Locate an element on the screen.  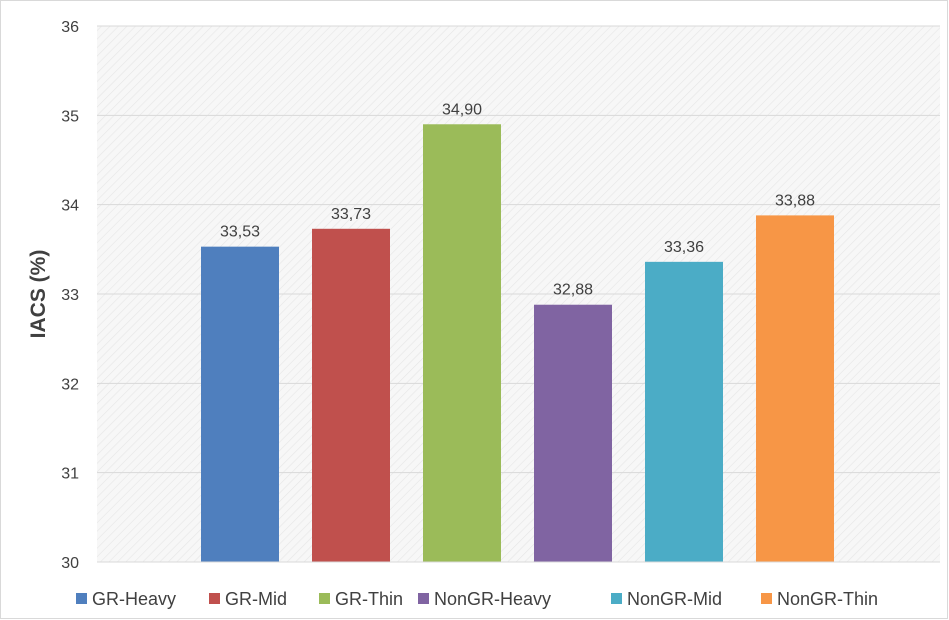
legend-label: GR-Heavy is located at coordinates (134, 599).